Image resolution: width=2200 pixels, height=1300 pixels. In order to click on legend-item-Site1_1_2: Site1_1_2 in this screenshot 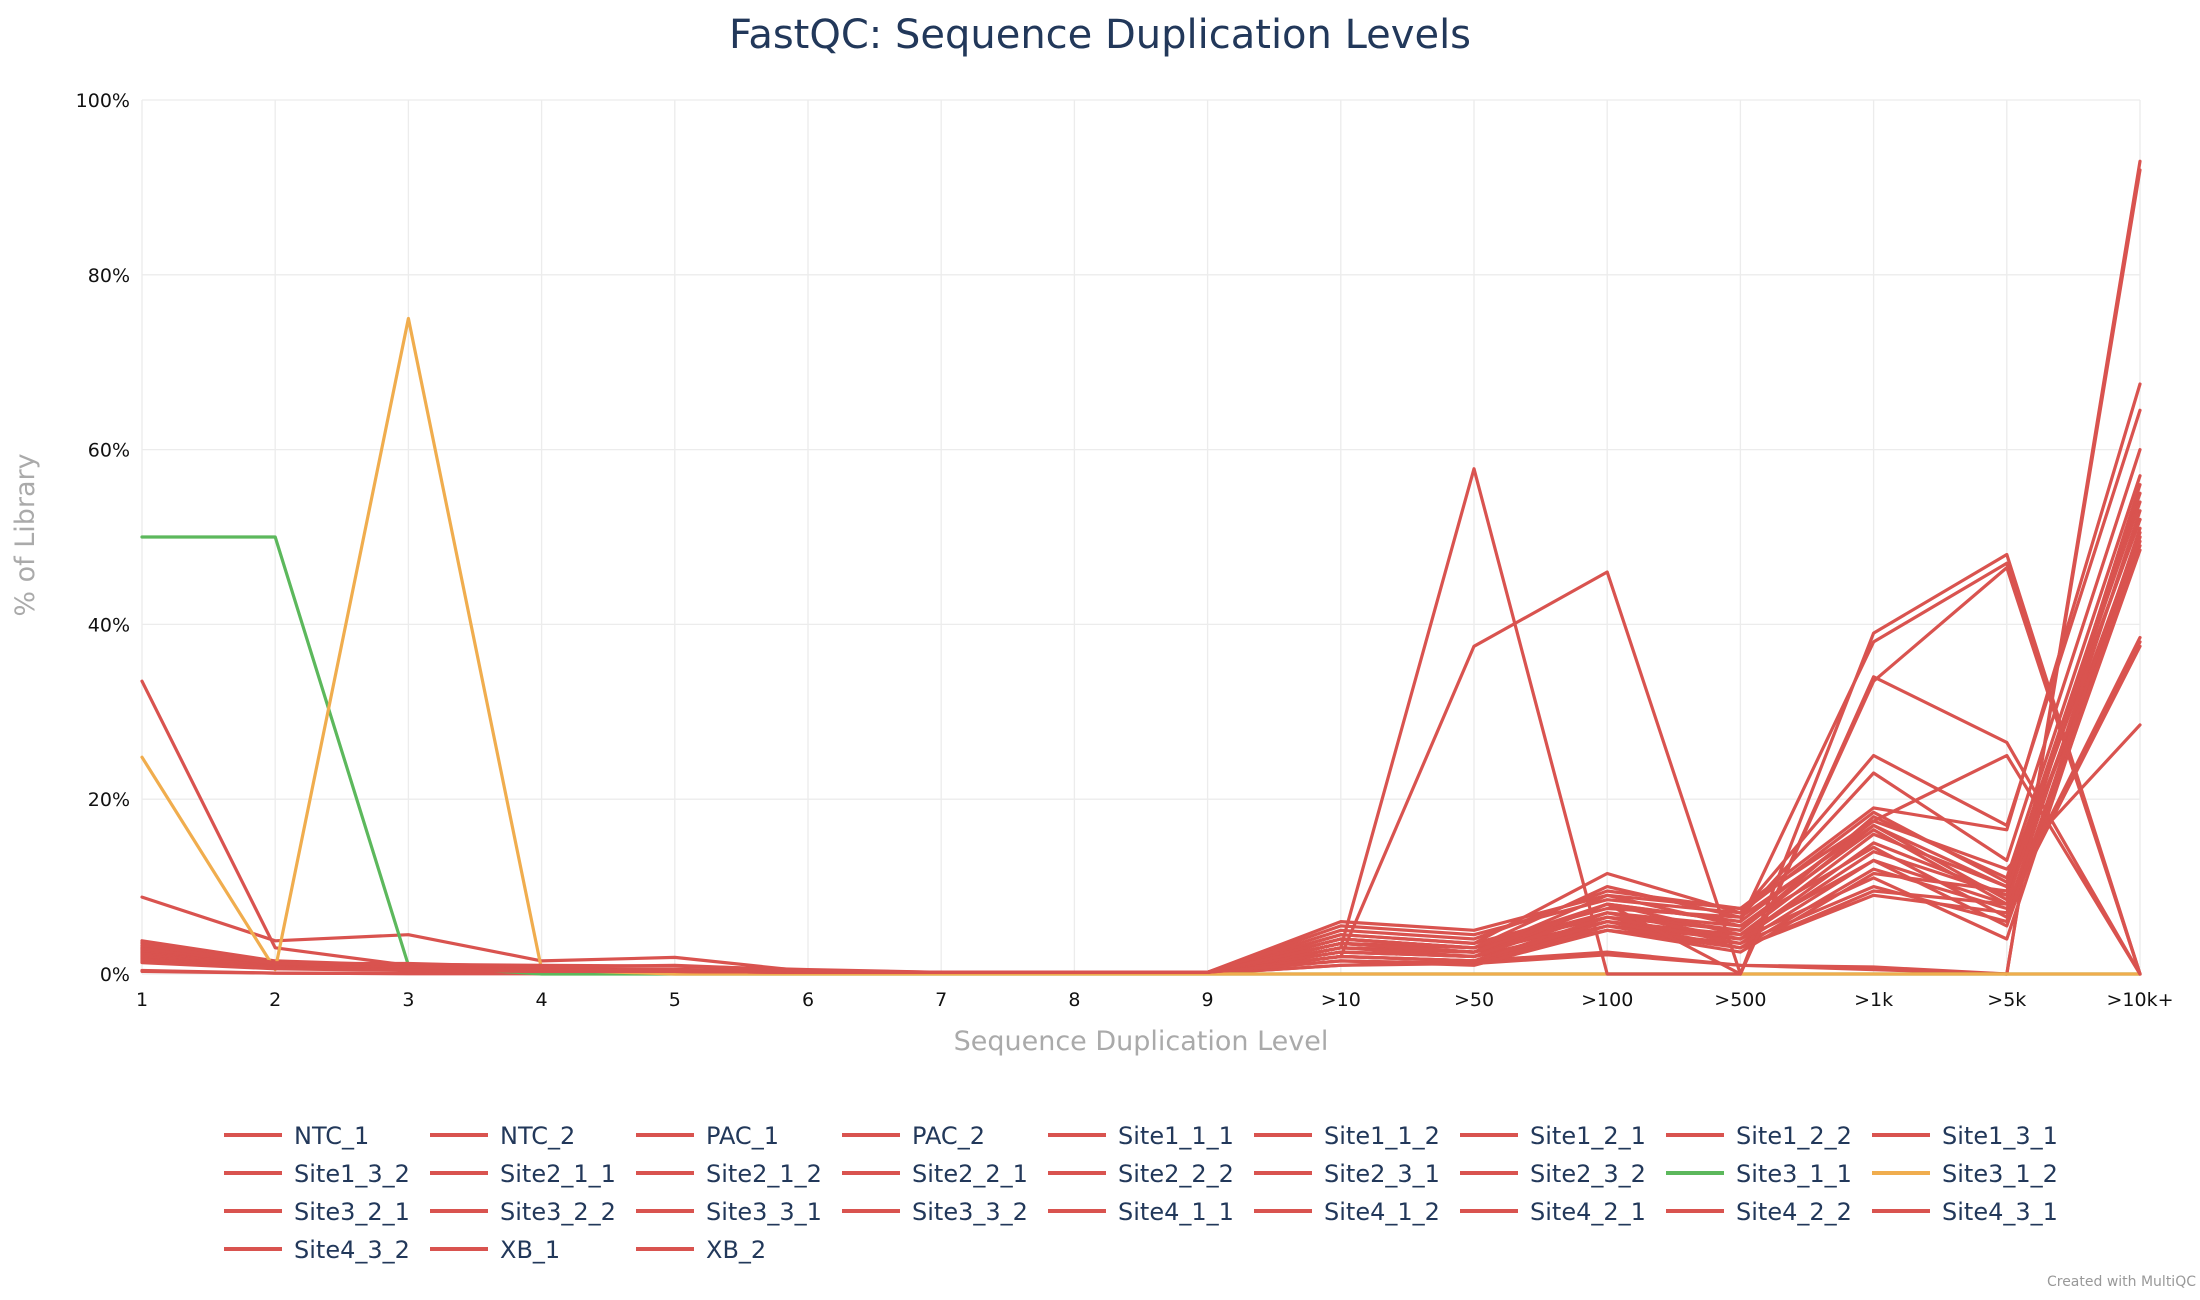, I will do `click(1347, 1136)`.